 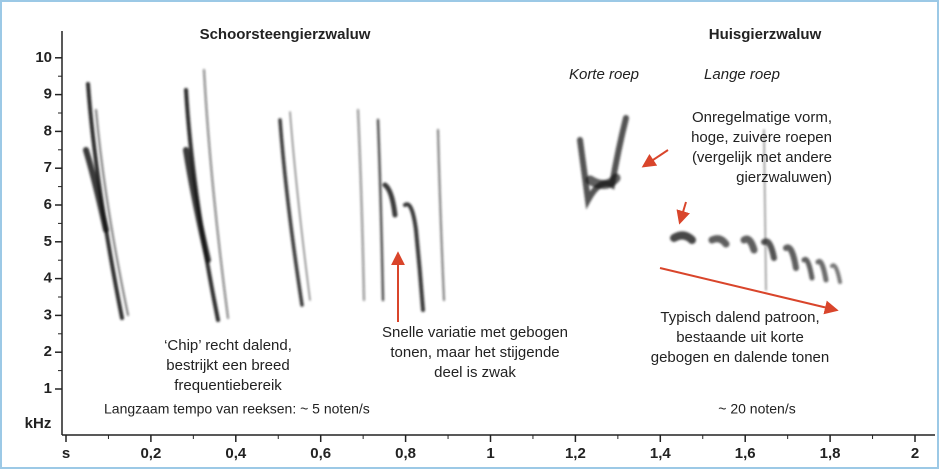 What do you see at coordinates (48, 241) in the screenshot?
I see `y-tick-label: 5` at bounding box center [48, 241].